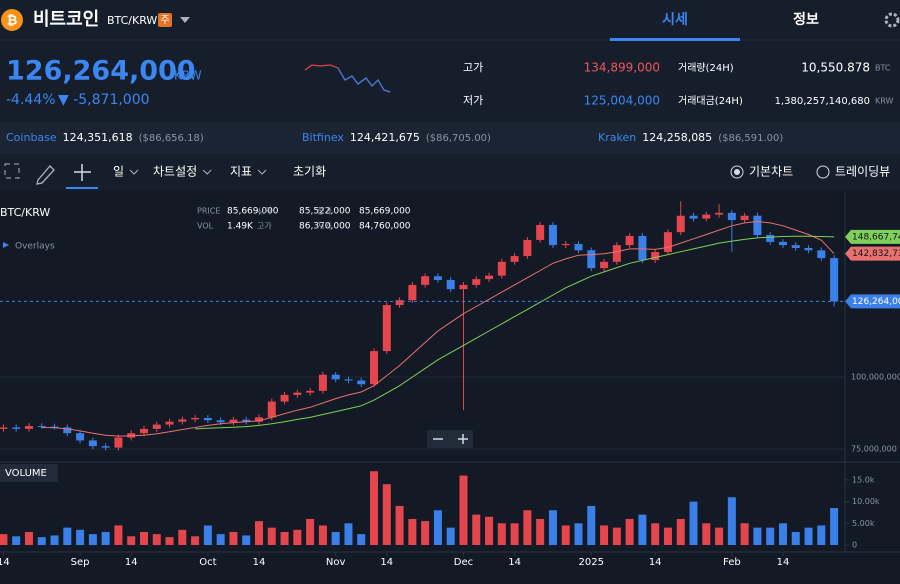 This screenshot has height=584, width=900. Describe the element at coordinates (309, 172) in the screenshot. I see `toolbar-item: 초기화` at that location.